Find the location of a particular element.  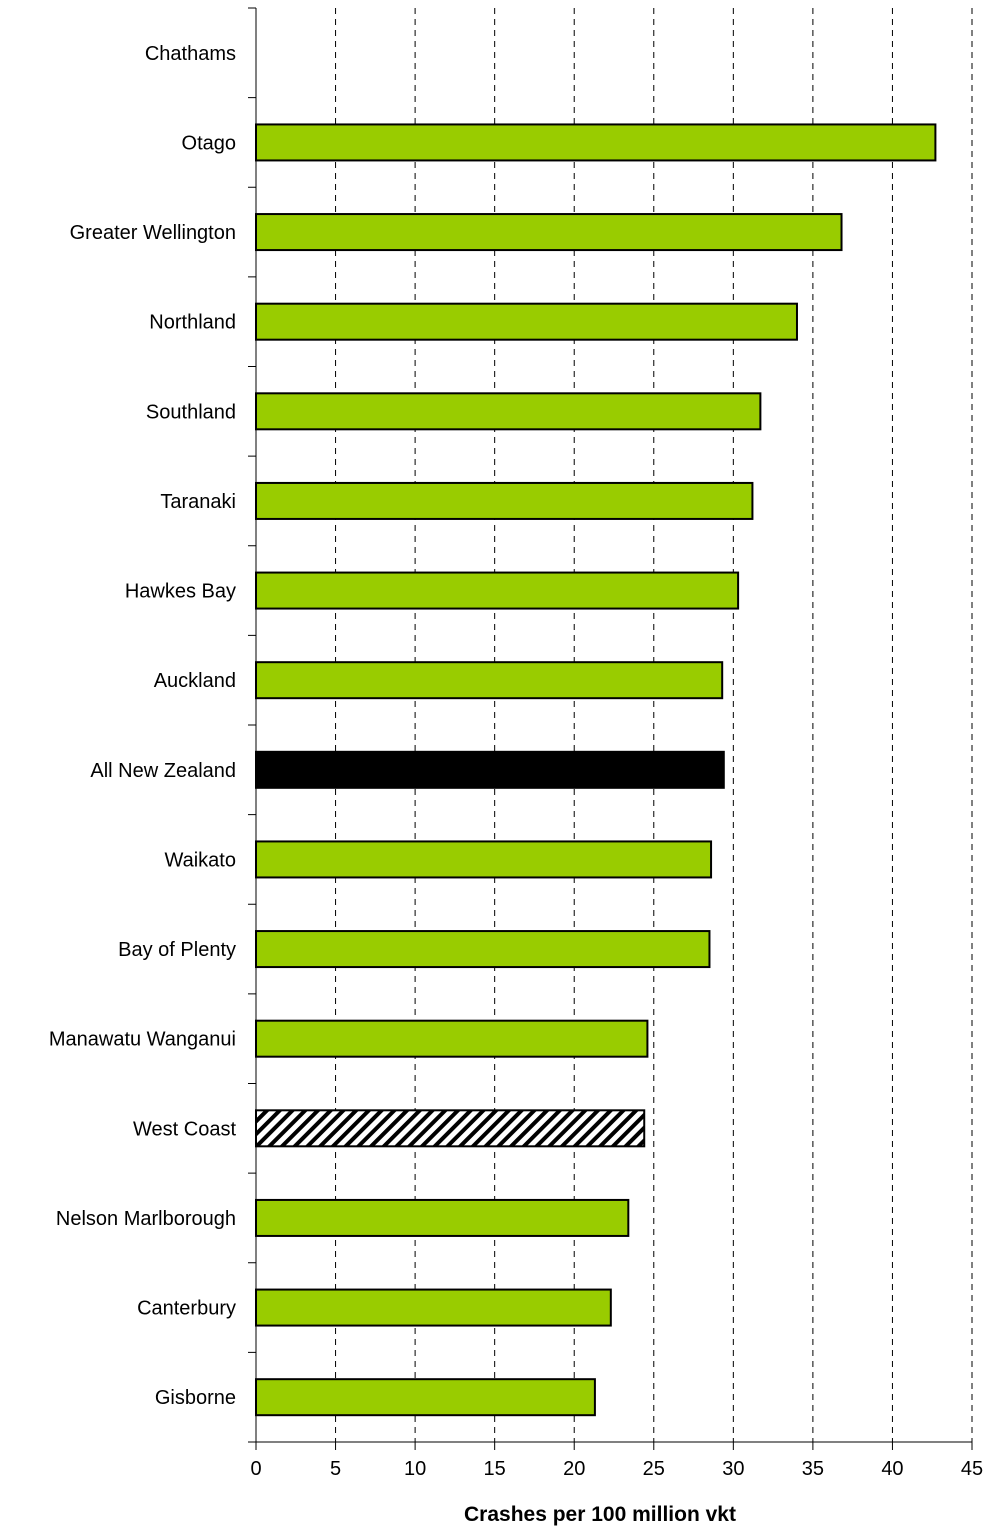

category-label-nelson-marlborough: Nelson Marlborough is located at coordinates (146, 1219).